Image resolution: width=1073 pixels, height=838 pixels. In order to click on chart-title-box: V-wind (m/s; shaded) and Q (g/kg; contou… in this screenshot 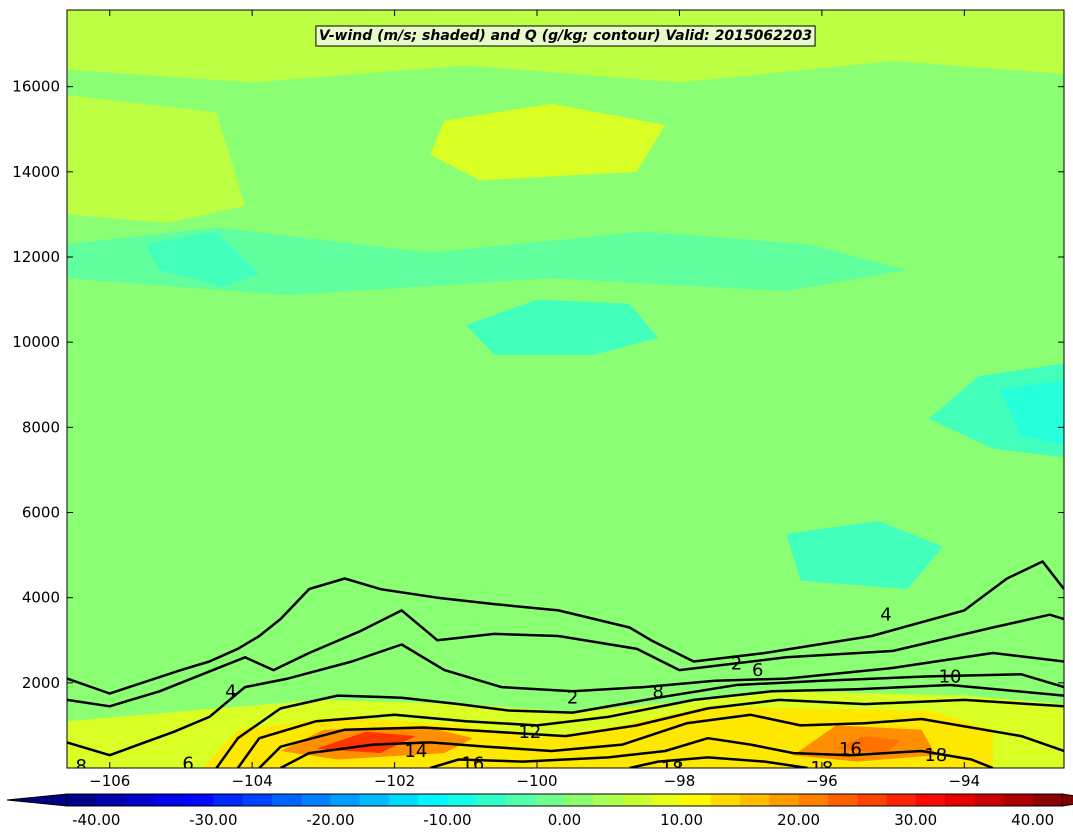, I will do `click(565, 36)`.